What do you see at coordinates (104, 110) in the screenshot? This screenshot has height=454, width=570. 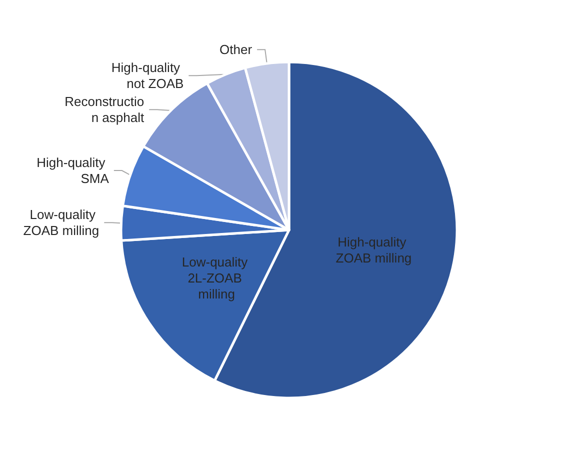 I see `slice-label: Reconstruction asphalt` at bounding box center [104, 110].